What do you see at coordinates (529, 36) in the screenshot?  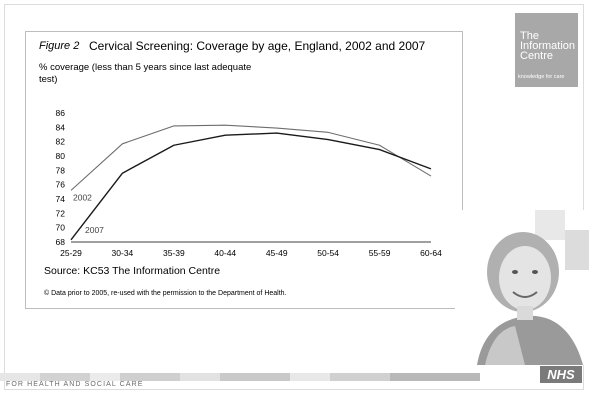 I see `logo-line-1: The` at bounding box center [529, 36].